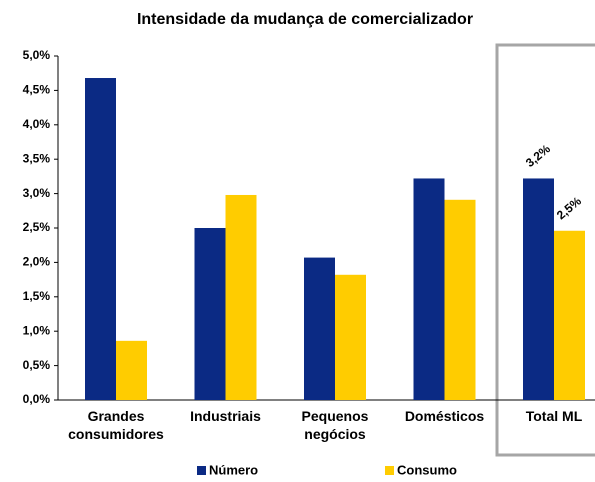  What do you see at coordinates (37, 296) in the screenshot?
I see `y-tick-label: 1,5%` at bounding box center [37, 296].